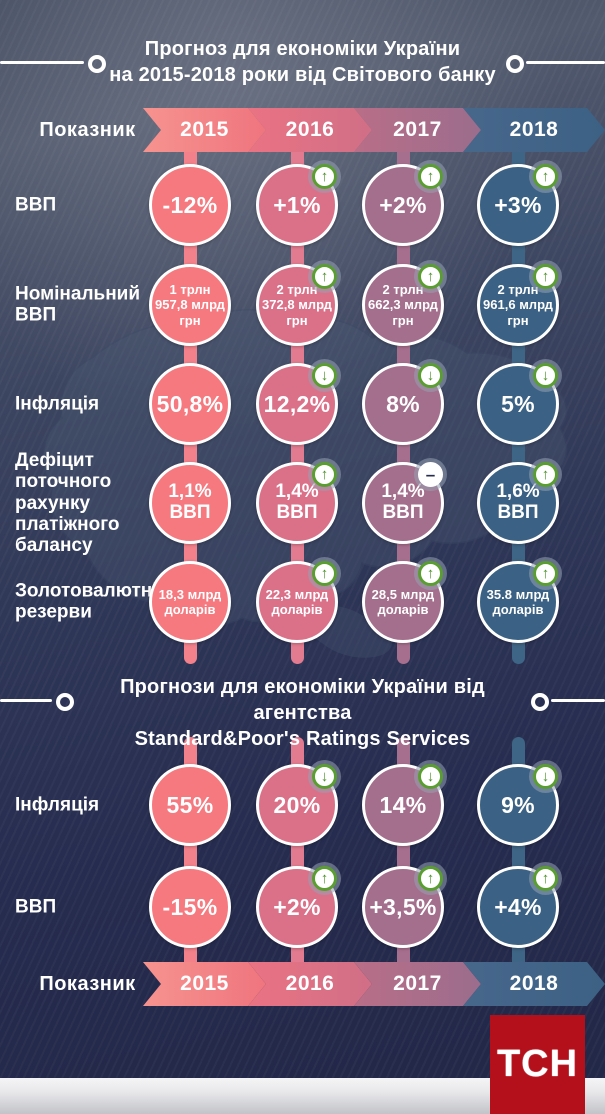 The width and height of the screenshot is (605, 1114). I want to click on value-circle: 18,3 млрд доларів, so click(190, 602).